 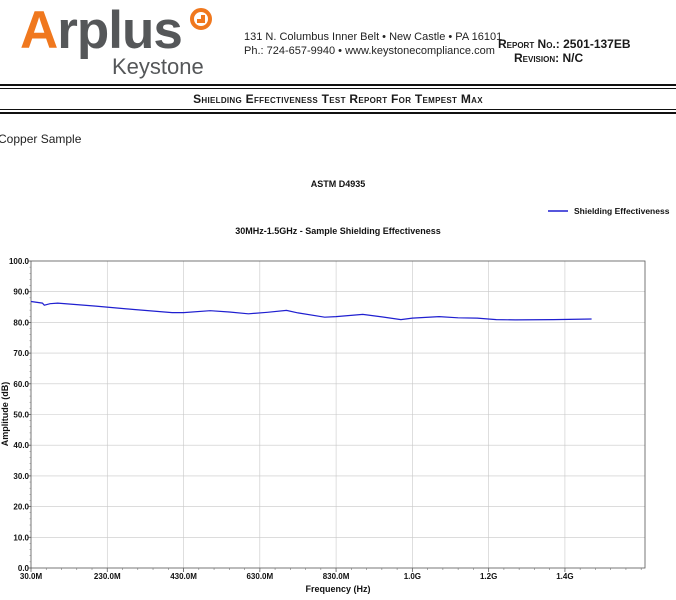 What do you see at coordinates (21, 384) in the screenshot?
I see `y-tick-label: 60.0` at bounding box center [21, 384].